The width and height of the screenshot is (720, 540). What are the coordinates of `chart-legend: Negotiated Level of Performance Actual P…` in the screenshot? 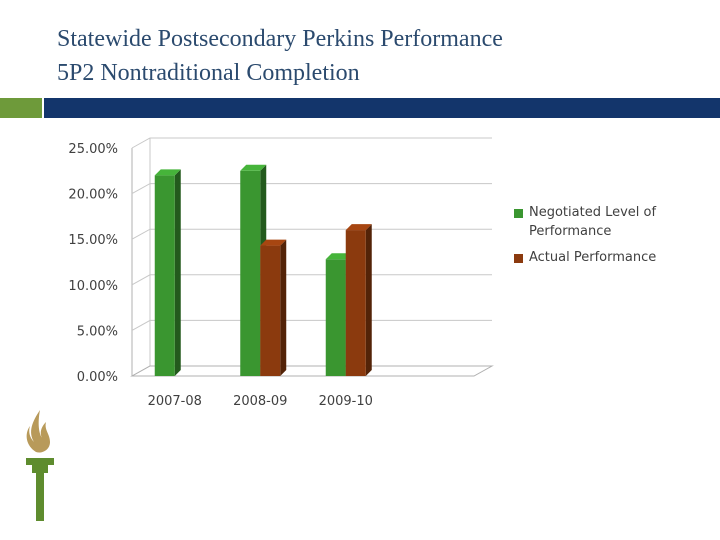 It's located at (611, 238).